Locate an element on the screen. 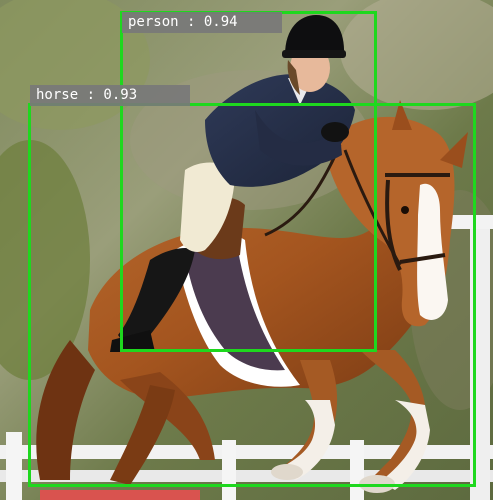 The height and width of the screenshot is (500, 493). detection-label-person: person : 0.94 is located at coordinates (202, 22).